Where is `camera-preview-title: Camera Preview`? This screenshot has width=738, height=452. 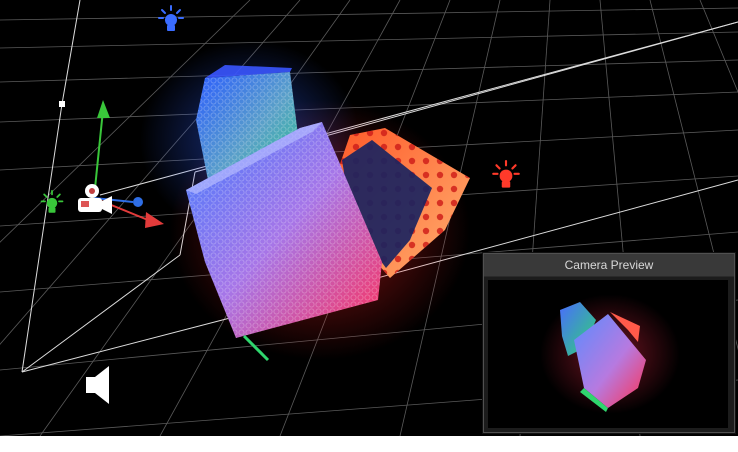
camera-preview-title: Camera Preview is located at coordinates (609, 265).